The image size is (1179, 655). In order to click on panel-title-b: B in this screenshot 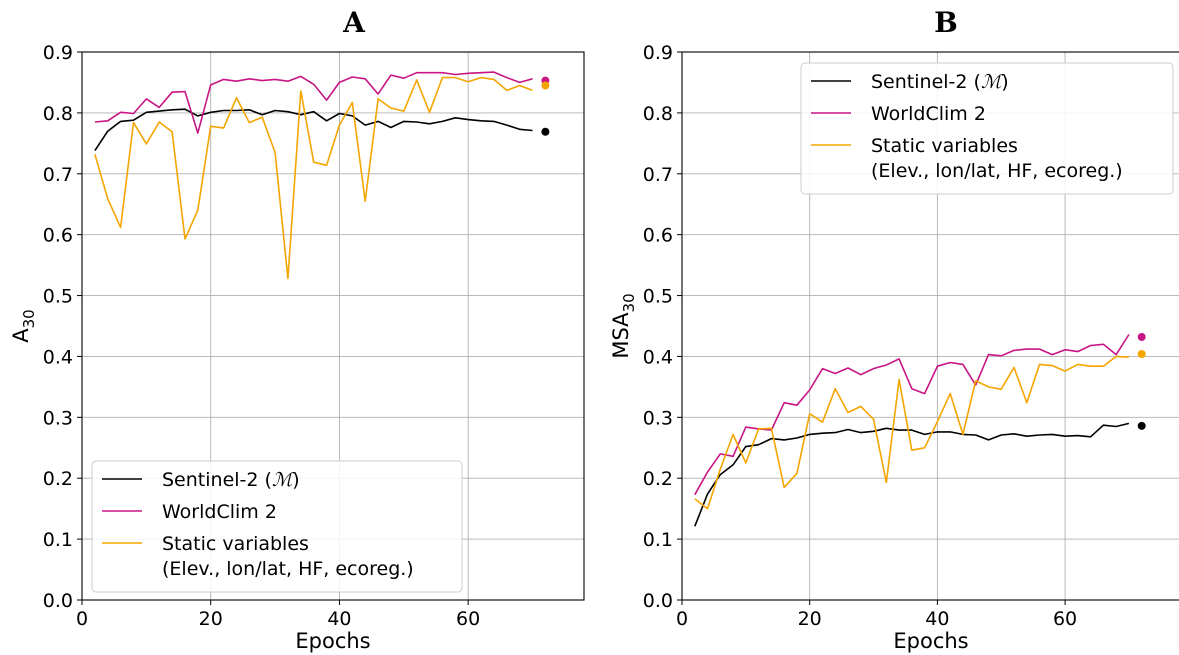, I will do `click(946, 22)`.